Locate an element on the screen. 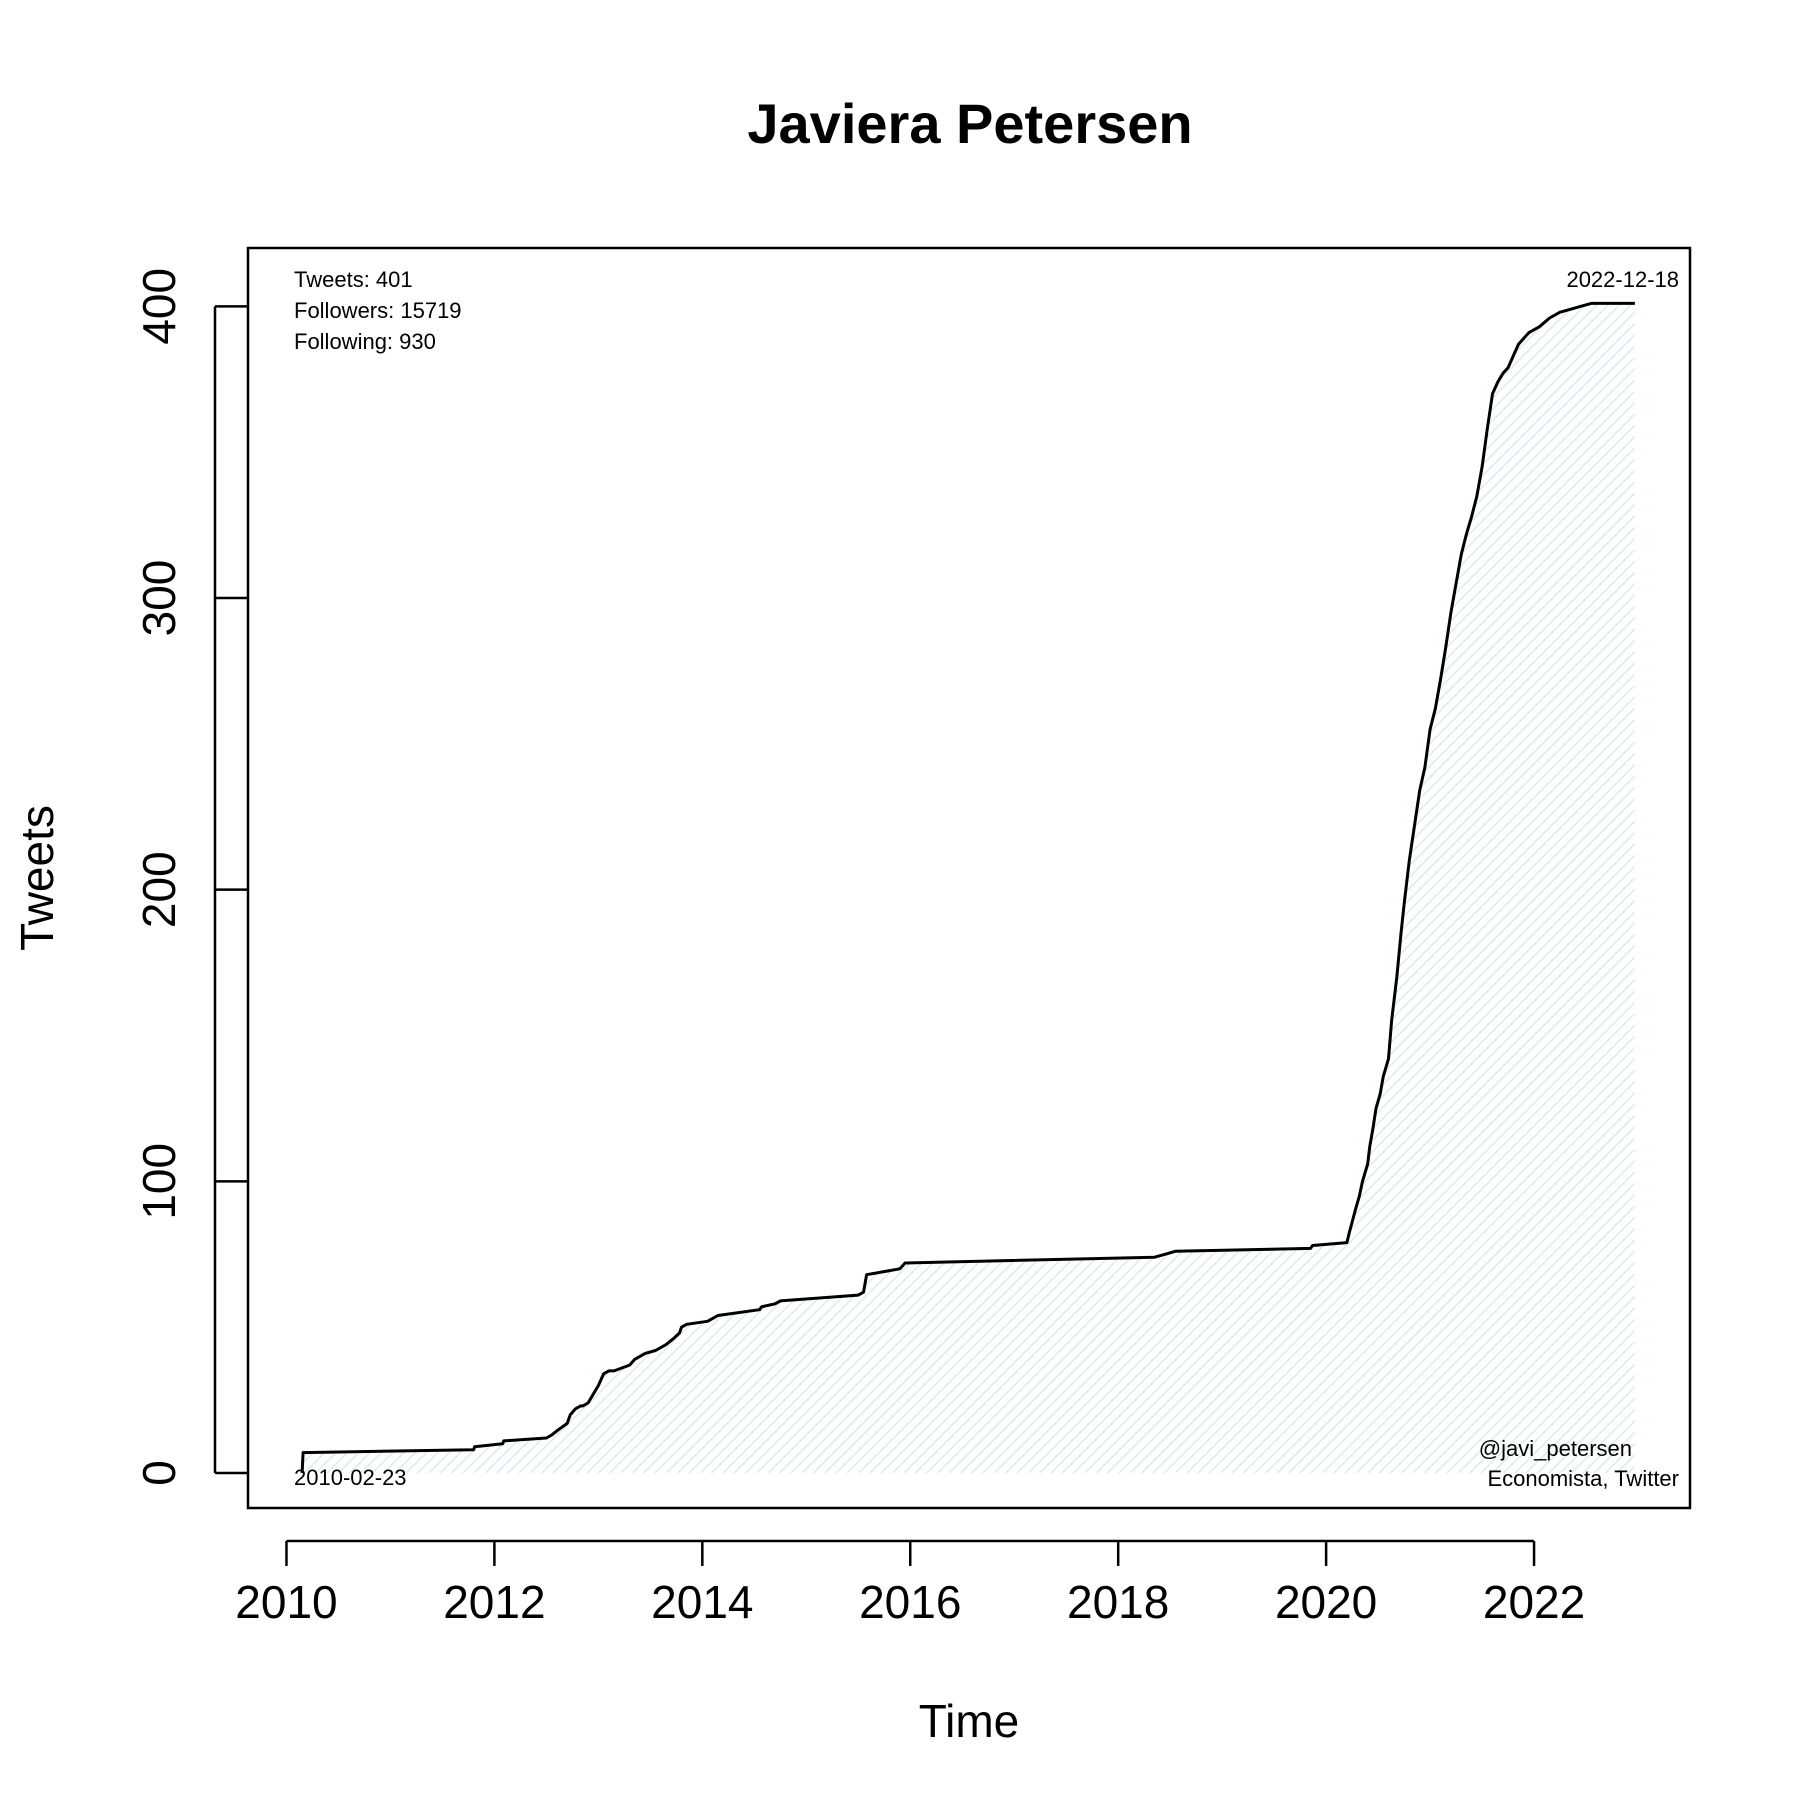  x-tick-label: 2010 is located at coordinates (286, 1602).